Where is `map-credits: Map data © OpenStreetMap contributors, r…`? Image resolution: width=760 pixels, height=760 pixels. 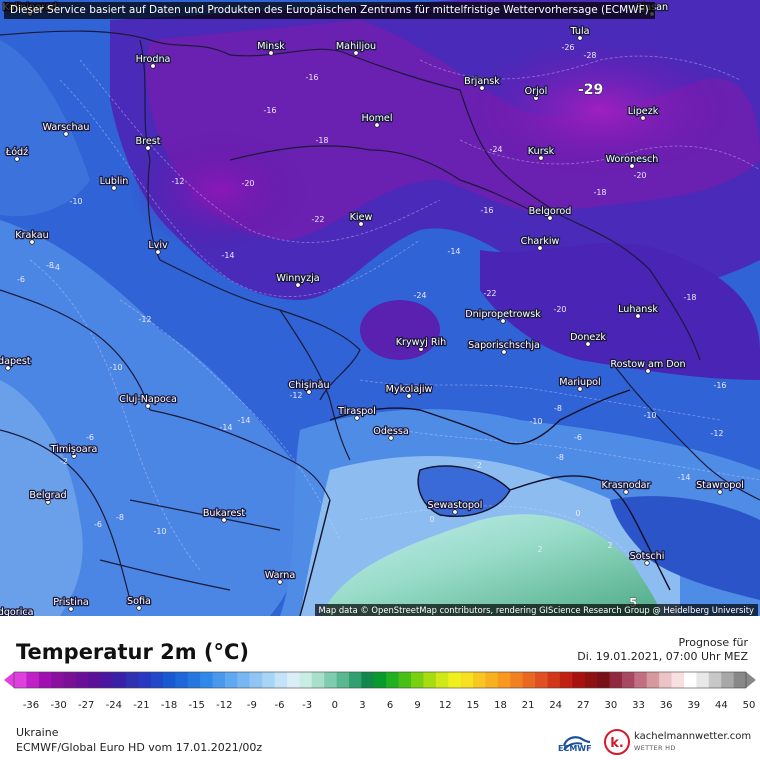 map-credits: Map data © OpenStreetMap contributors, r… is located at coordinates (536, 610).